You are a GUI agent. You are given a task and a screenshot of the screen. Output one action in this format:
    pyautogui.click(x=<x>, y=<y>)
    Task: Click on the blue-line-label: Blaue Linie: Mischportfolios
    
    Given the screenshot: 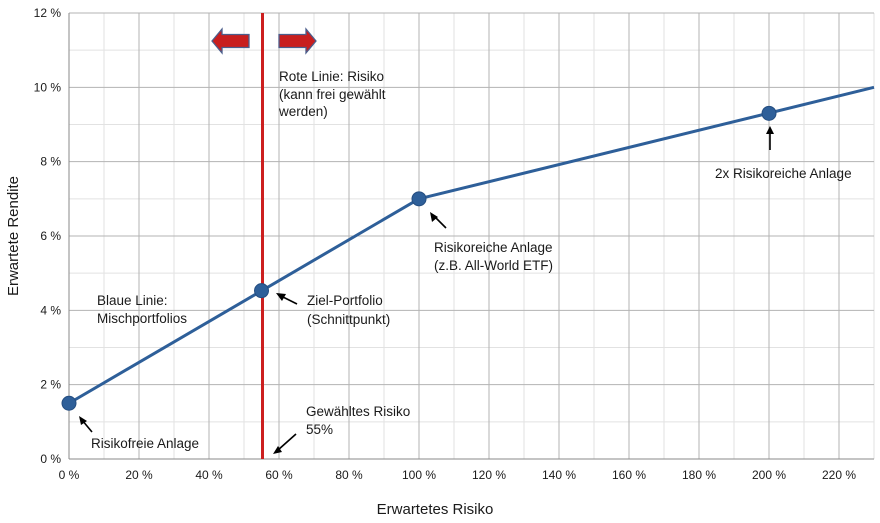 What is the action you would take?
    pyautogui.click(x=142, y=309)
    